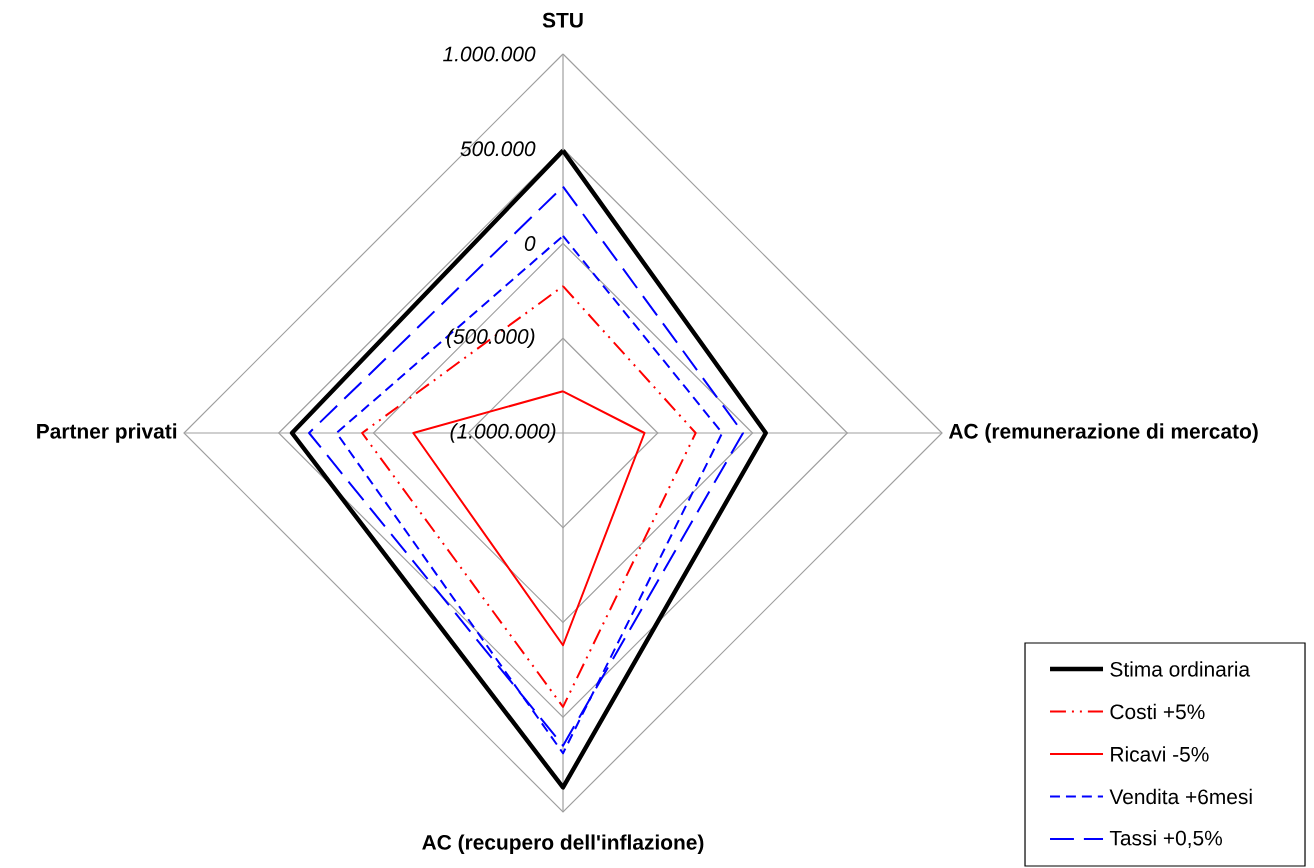 The height and width of the screenshot is (868, 1314). Describe the element at coordinates (1180, 669) in the screenshot. I see `legend-label: Stima ordinaria` at that location.